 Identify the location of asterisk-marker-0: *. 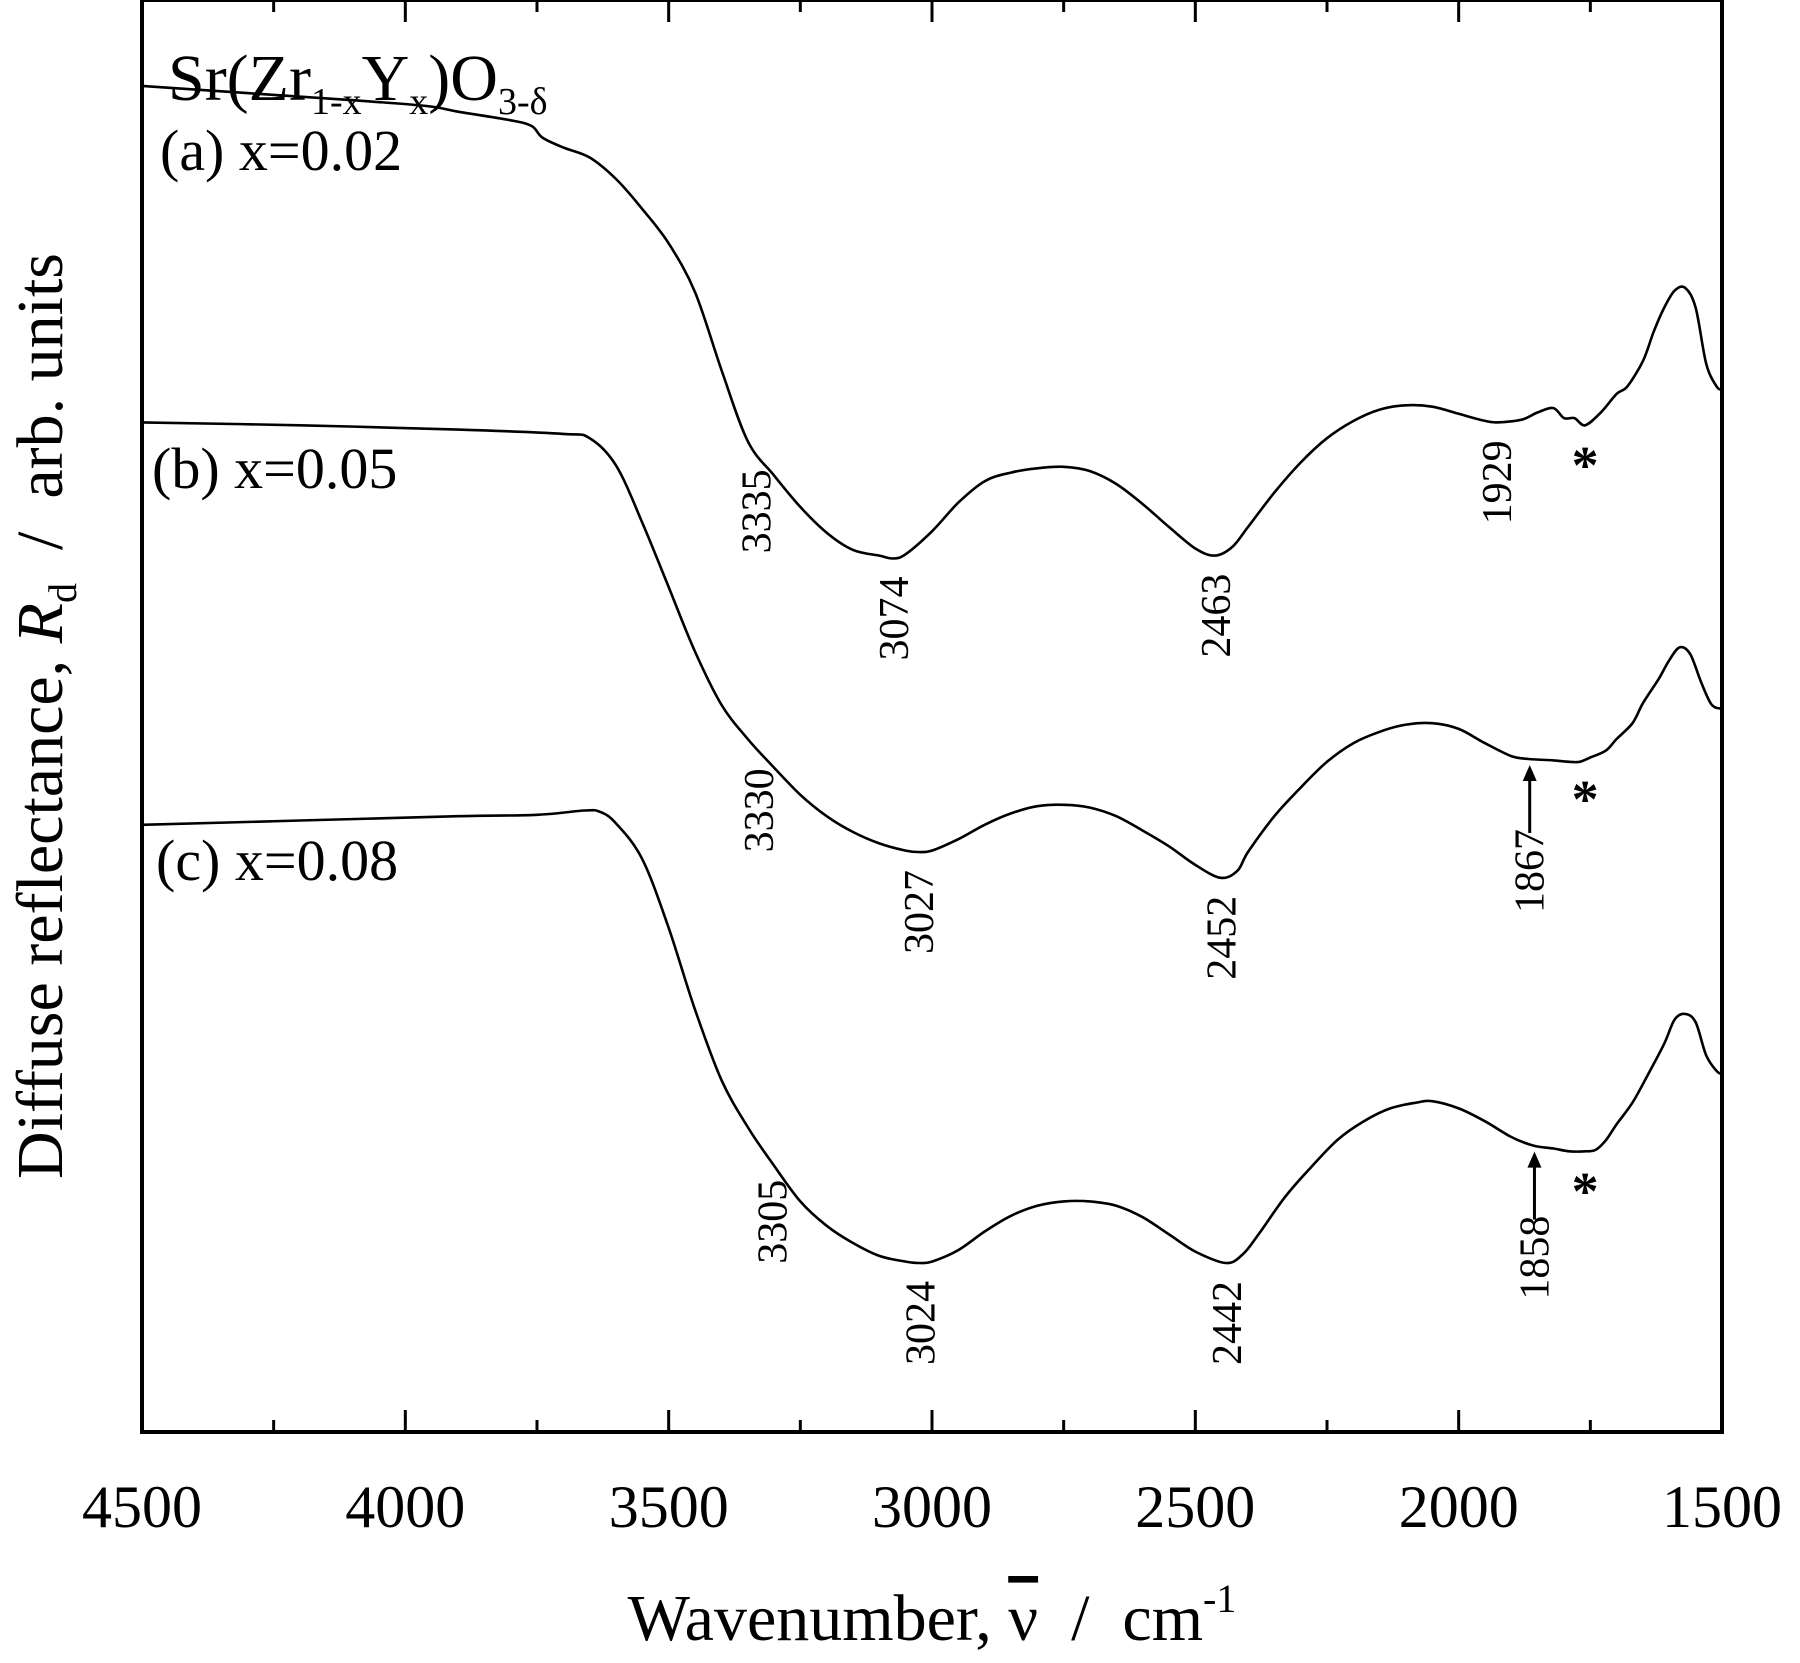
(1585, 465).